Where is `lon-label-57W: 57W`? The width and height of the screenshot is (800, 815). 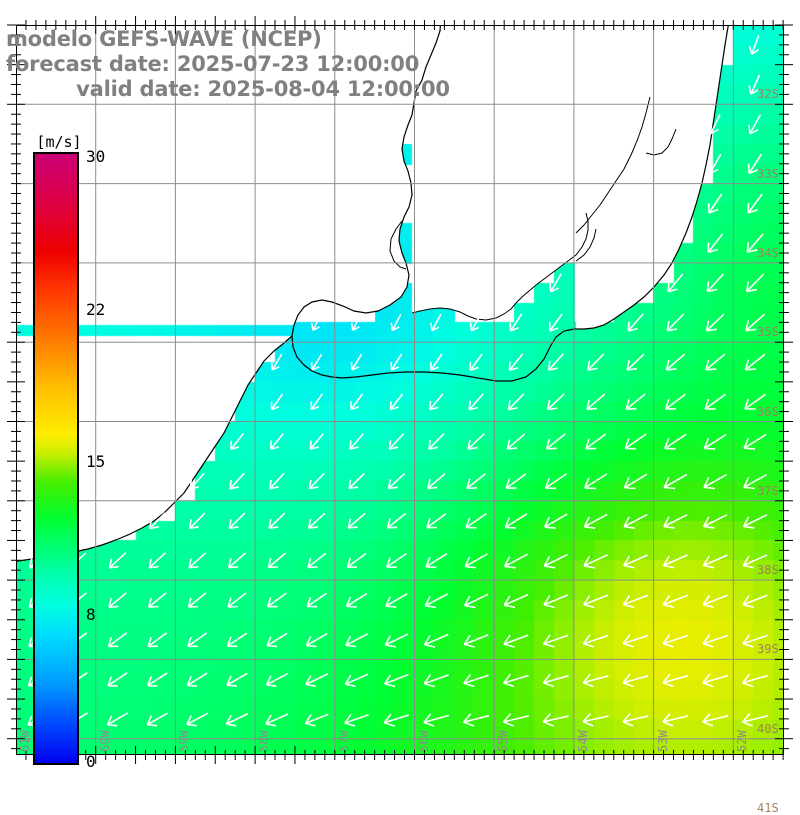 lon-label-57W: 57W is located at coordinates (344, 741).